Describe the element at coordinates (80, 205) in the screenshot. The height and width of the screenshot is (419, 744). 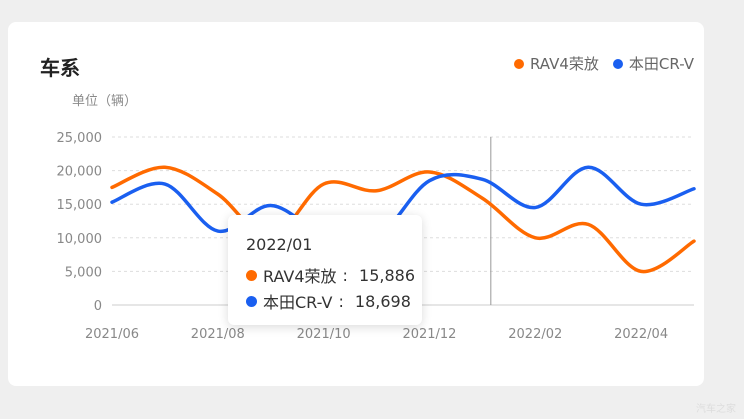
I see `y-tick-label: 15,000` at that location.